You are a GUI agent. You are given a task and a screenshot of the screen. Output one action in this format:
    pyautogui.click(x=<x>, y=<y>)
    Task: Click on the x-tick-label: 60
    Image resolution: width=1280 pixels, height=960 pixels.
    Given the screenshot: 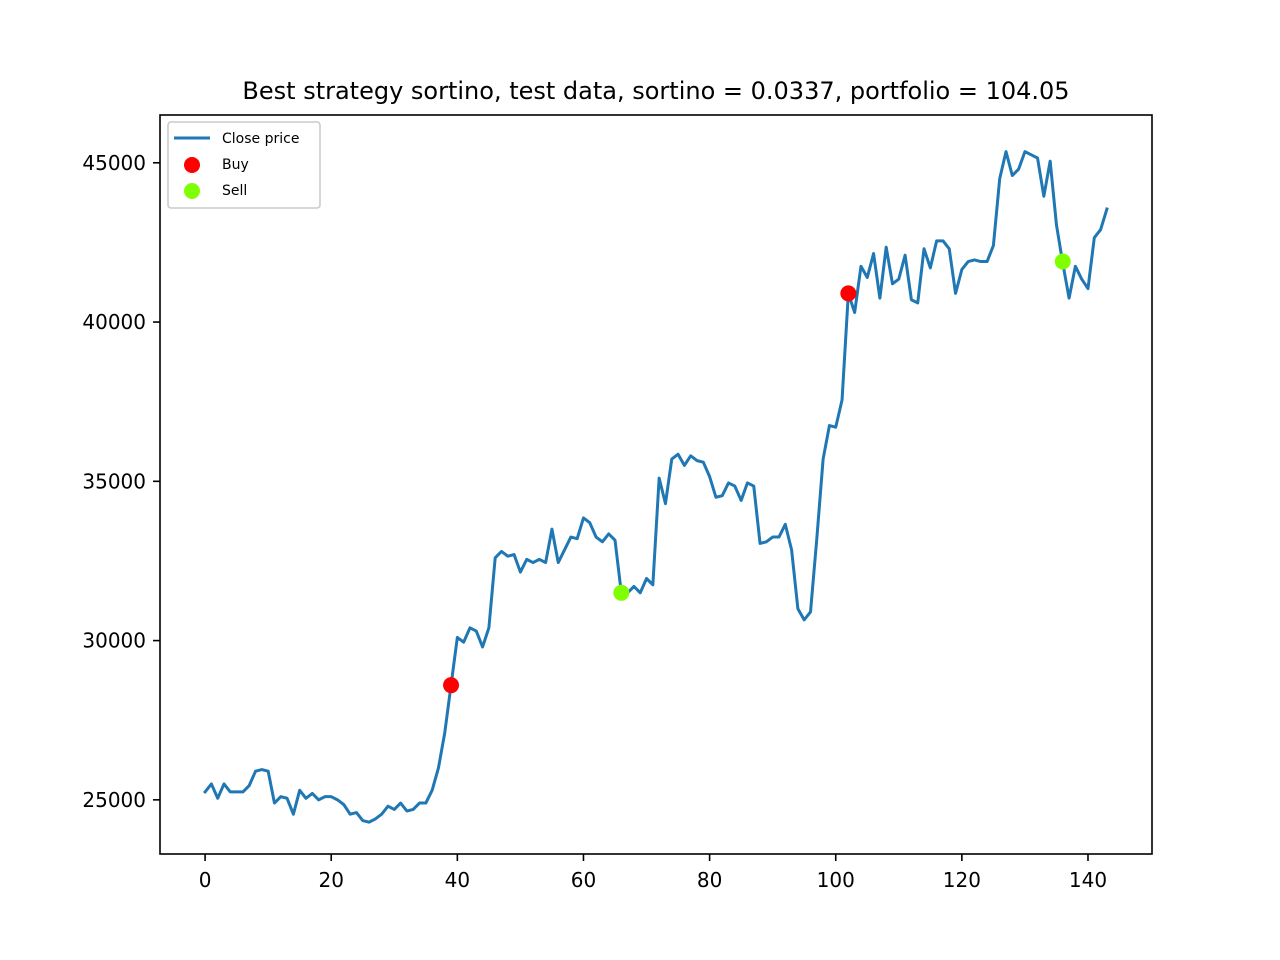 What is the action you would take?
    pyautogui.click(x=583, y=880)
    